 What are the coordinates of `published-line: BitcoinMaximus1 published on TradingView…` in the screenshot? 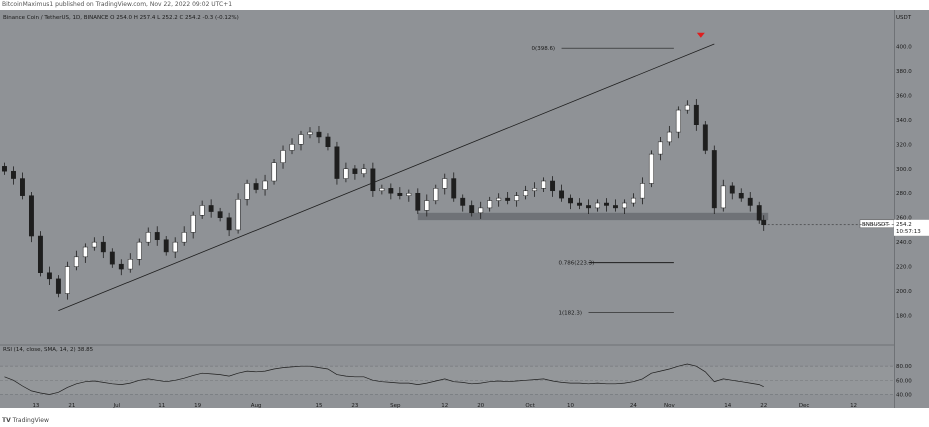 It's located at (117, 4).